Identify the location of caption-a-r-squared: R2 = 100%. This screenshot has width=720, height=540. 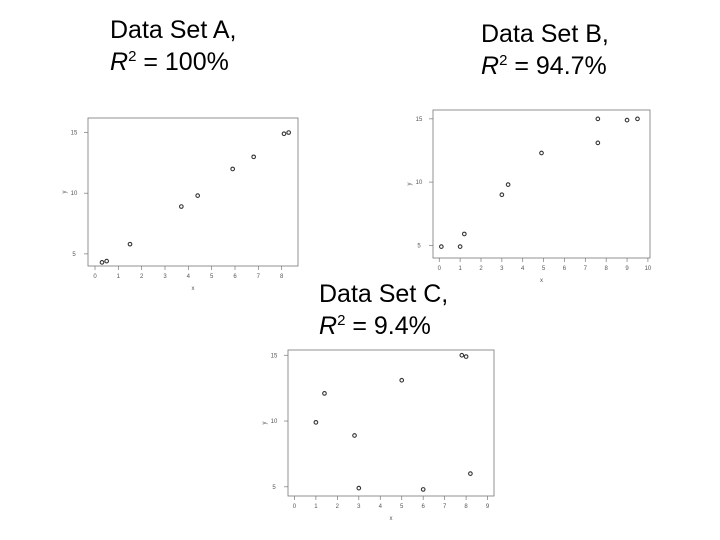
(173, 62).